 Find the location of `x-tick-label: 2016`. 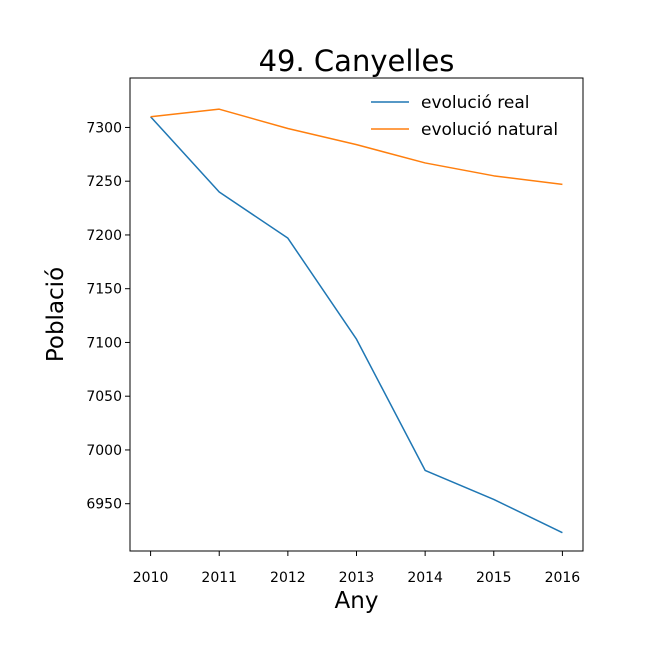

x-tick-label: 2016 is located at coordinates (563, 578).